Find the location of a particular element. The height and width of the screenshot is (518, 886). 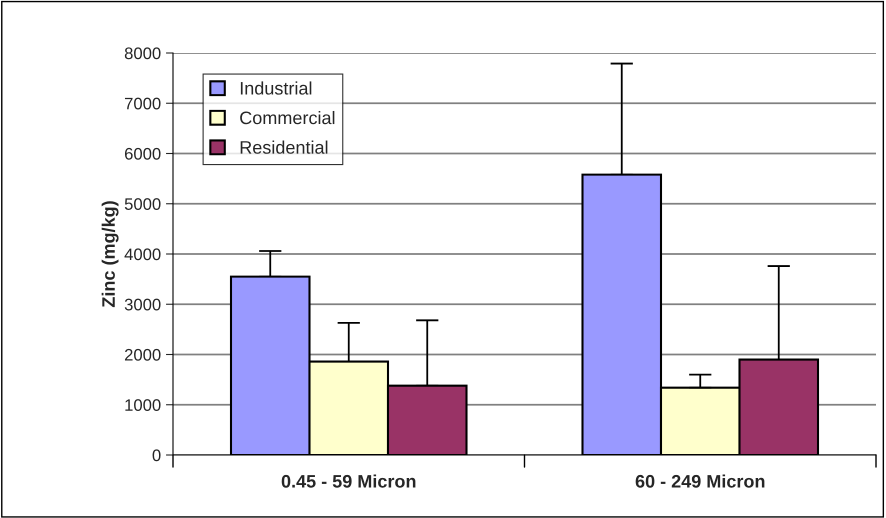

x-tick-label: 0.45 - 59 Micron is located at coordinates (349, 481).